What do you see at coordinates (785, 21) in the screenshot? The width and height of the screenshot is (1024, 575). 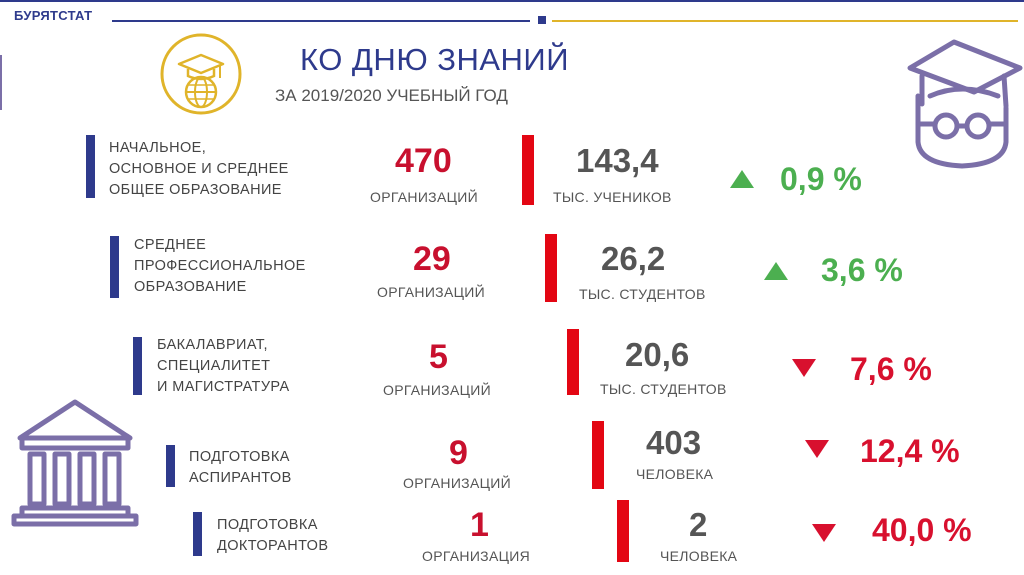 I see `header-rule-right` at bounding box center [785, 21].